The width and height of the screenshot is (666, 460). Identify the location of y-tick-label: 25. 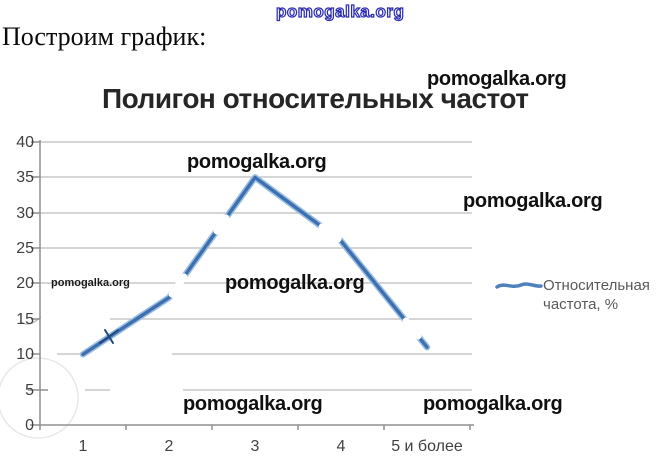
(25, 248).